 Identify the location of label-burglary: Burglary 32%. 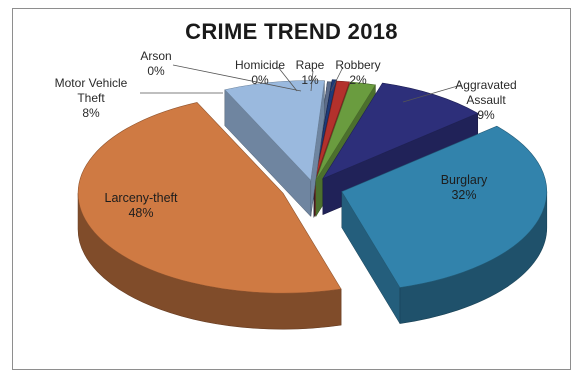
(464, 187).